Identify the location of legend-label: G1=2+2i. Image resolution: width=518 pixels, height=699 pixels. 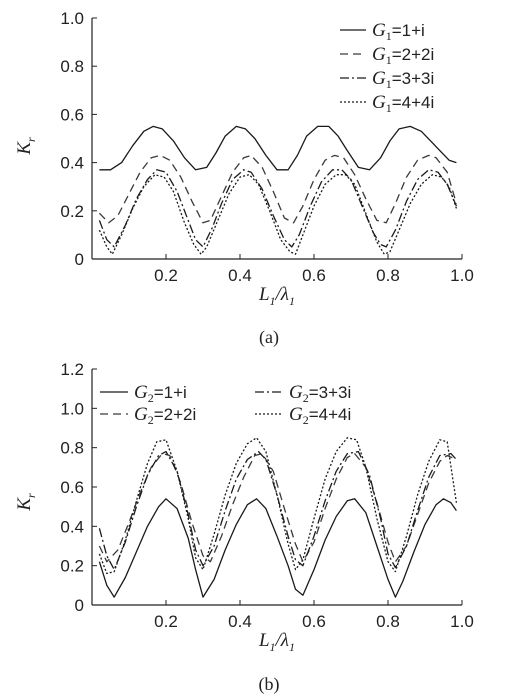
(403, 55).